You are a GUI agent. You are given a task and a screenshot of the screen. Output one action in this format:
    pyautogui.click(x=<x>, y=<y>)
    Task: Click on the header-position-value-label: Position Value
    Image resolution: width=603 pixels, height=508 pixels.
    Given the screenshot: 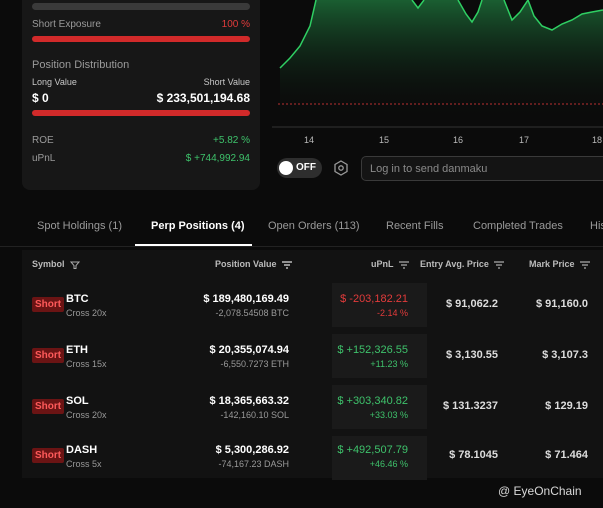 What is the action you would take?
    pyautogui.click(x=246, y=264)
    